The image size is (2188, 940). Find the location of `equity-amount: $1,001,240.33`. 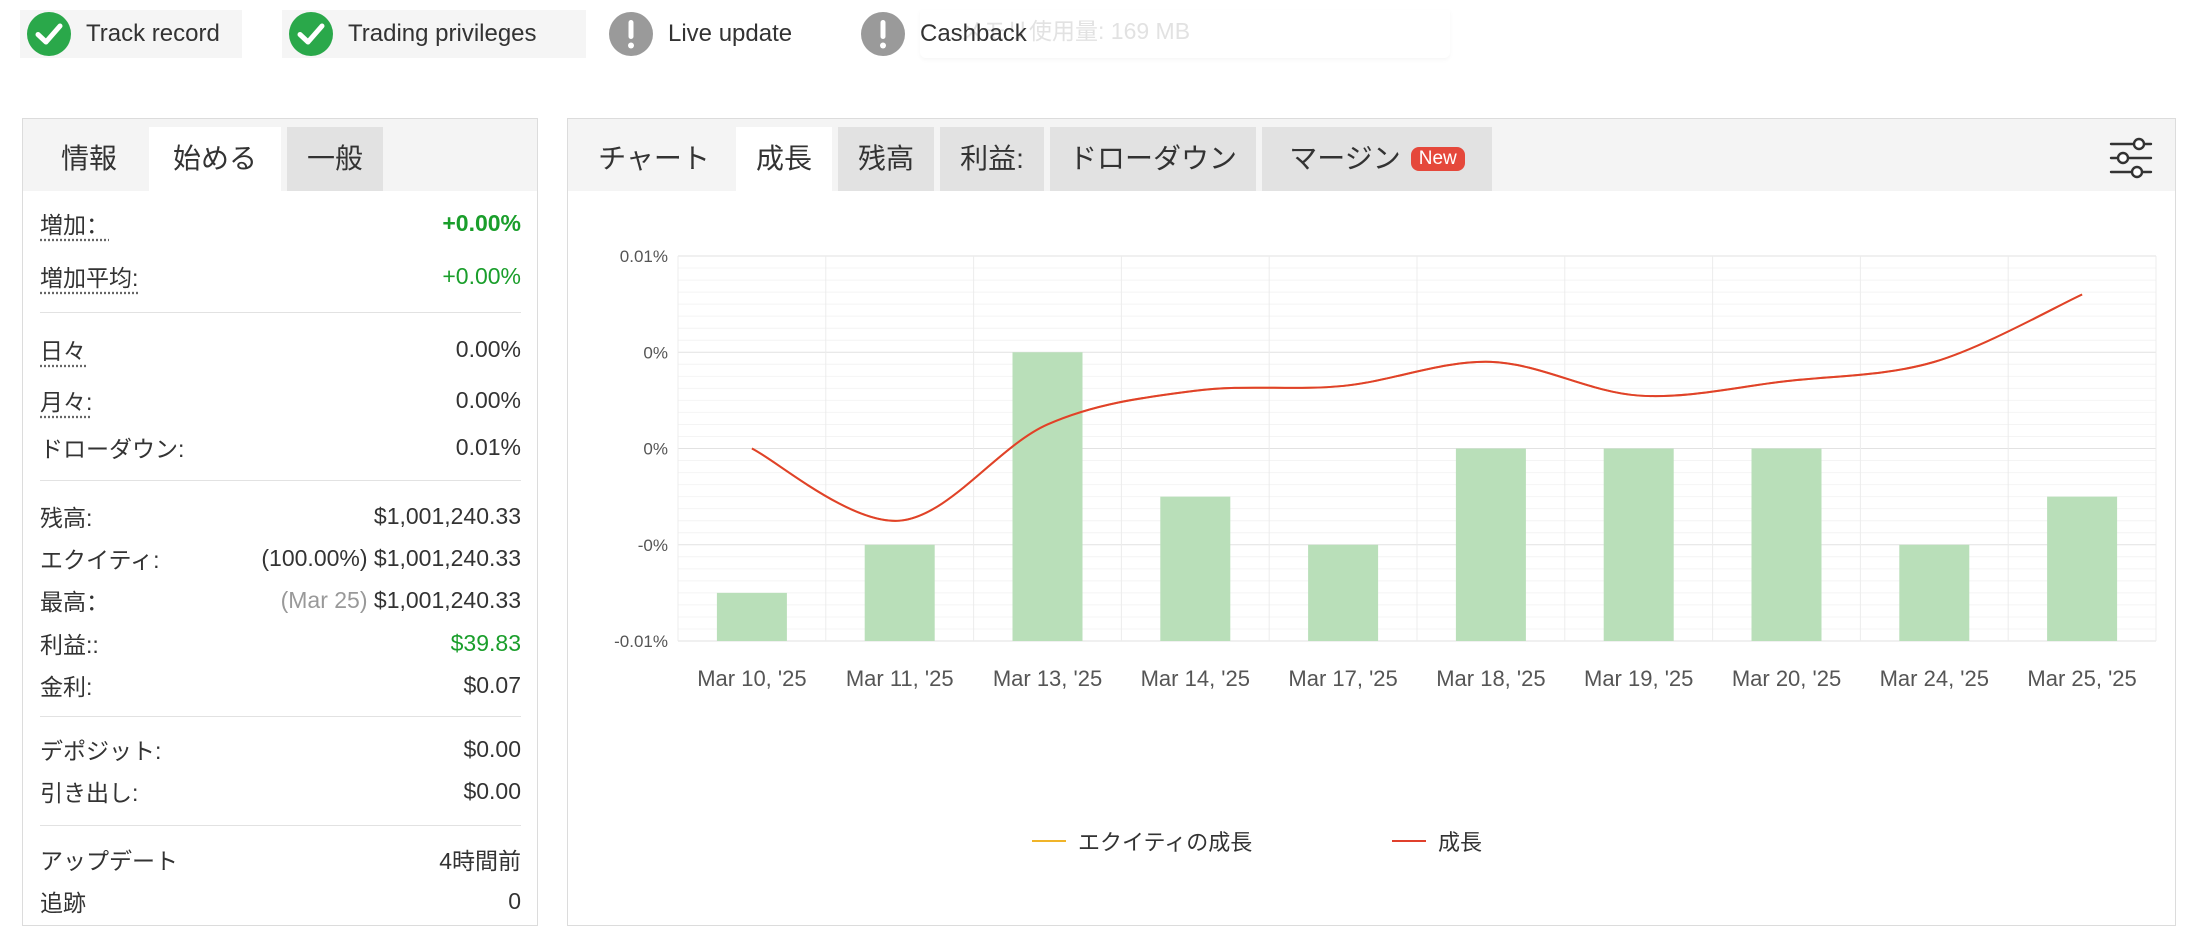

equity-amount: $1,001,240.33 is located at coordinates (447, 557).